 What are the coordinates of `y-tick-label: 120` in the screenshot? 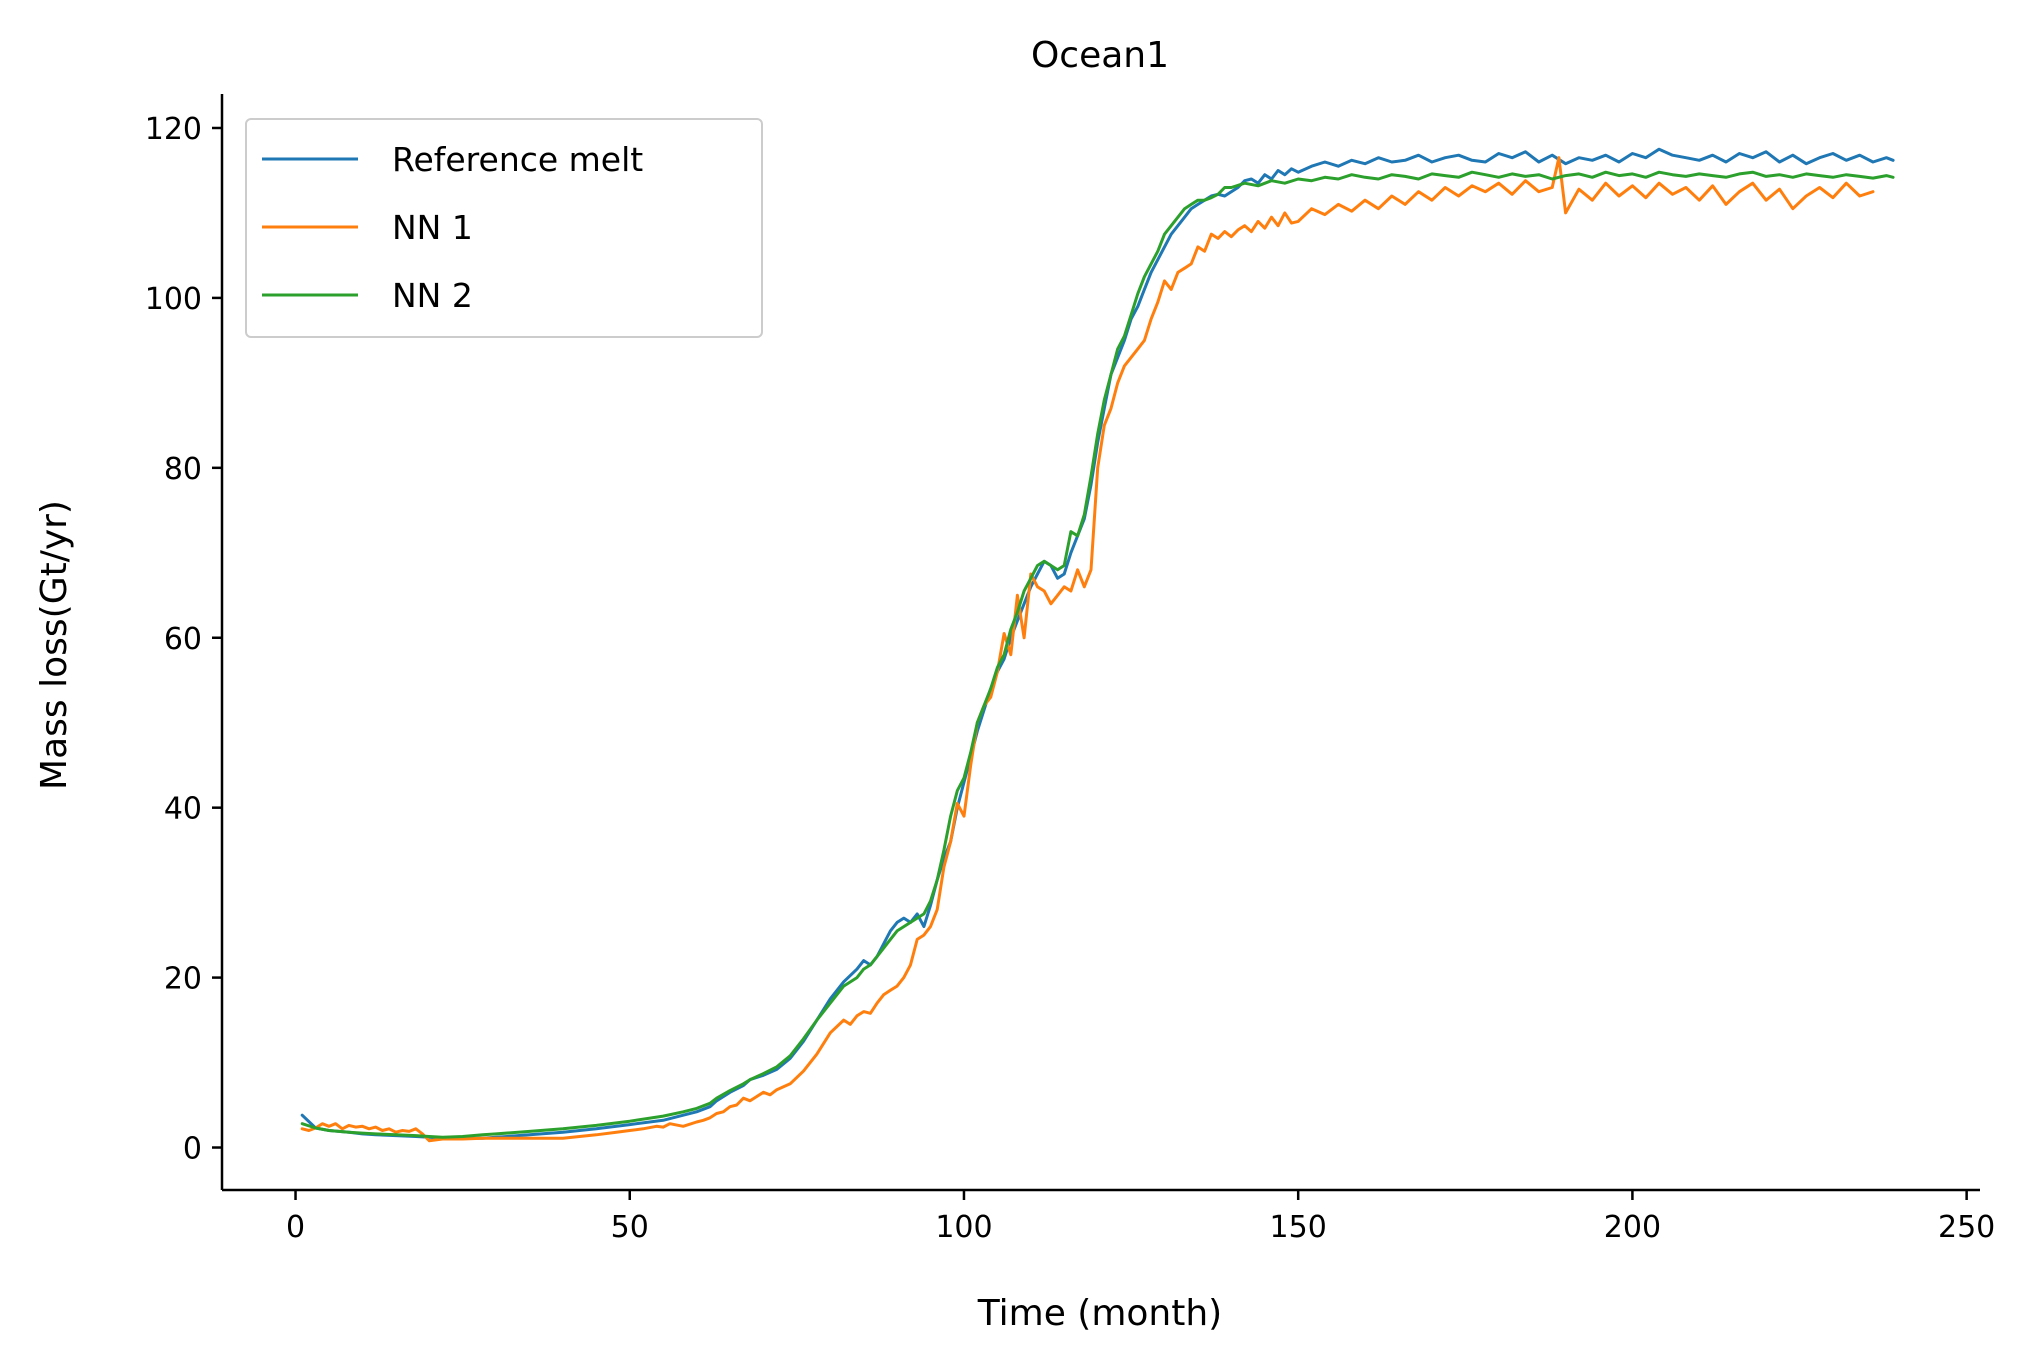 It's located at (173, 129).